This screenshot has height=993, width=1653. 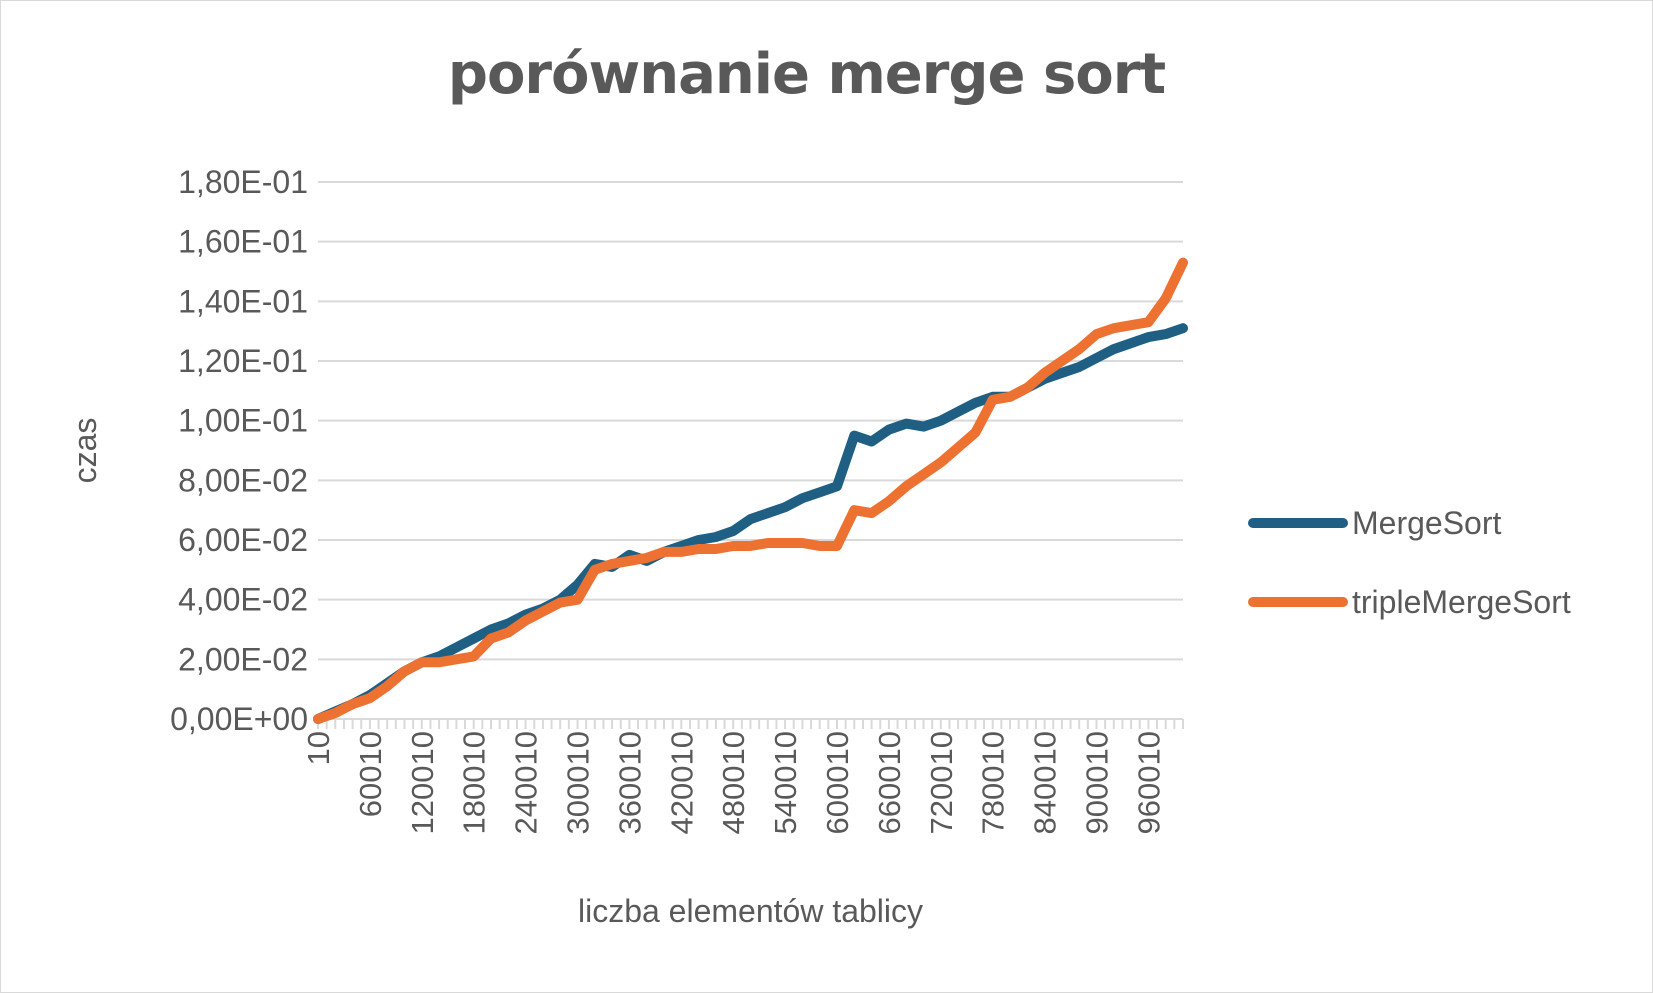 What do you see at coordinates (681, 782) in the screenshot?
I see `x-tick-label: 420010` at bounding box center [681, 782].